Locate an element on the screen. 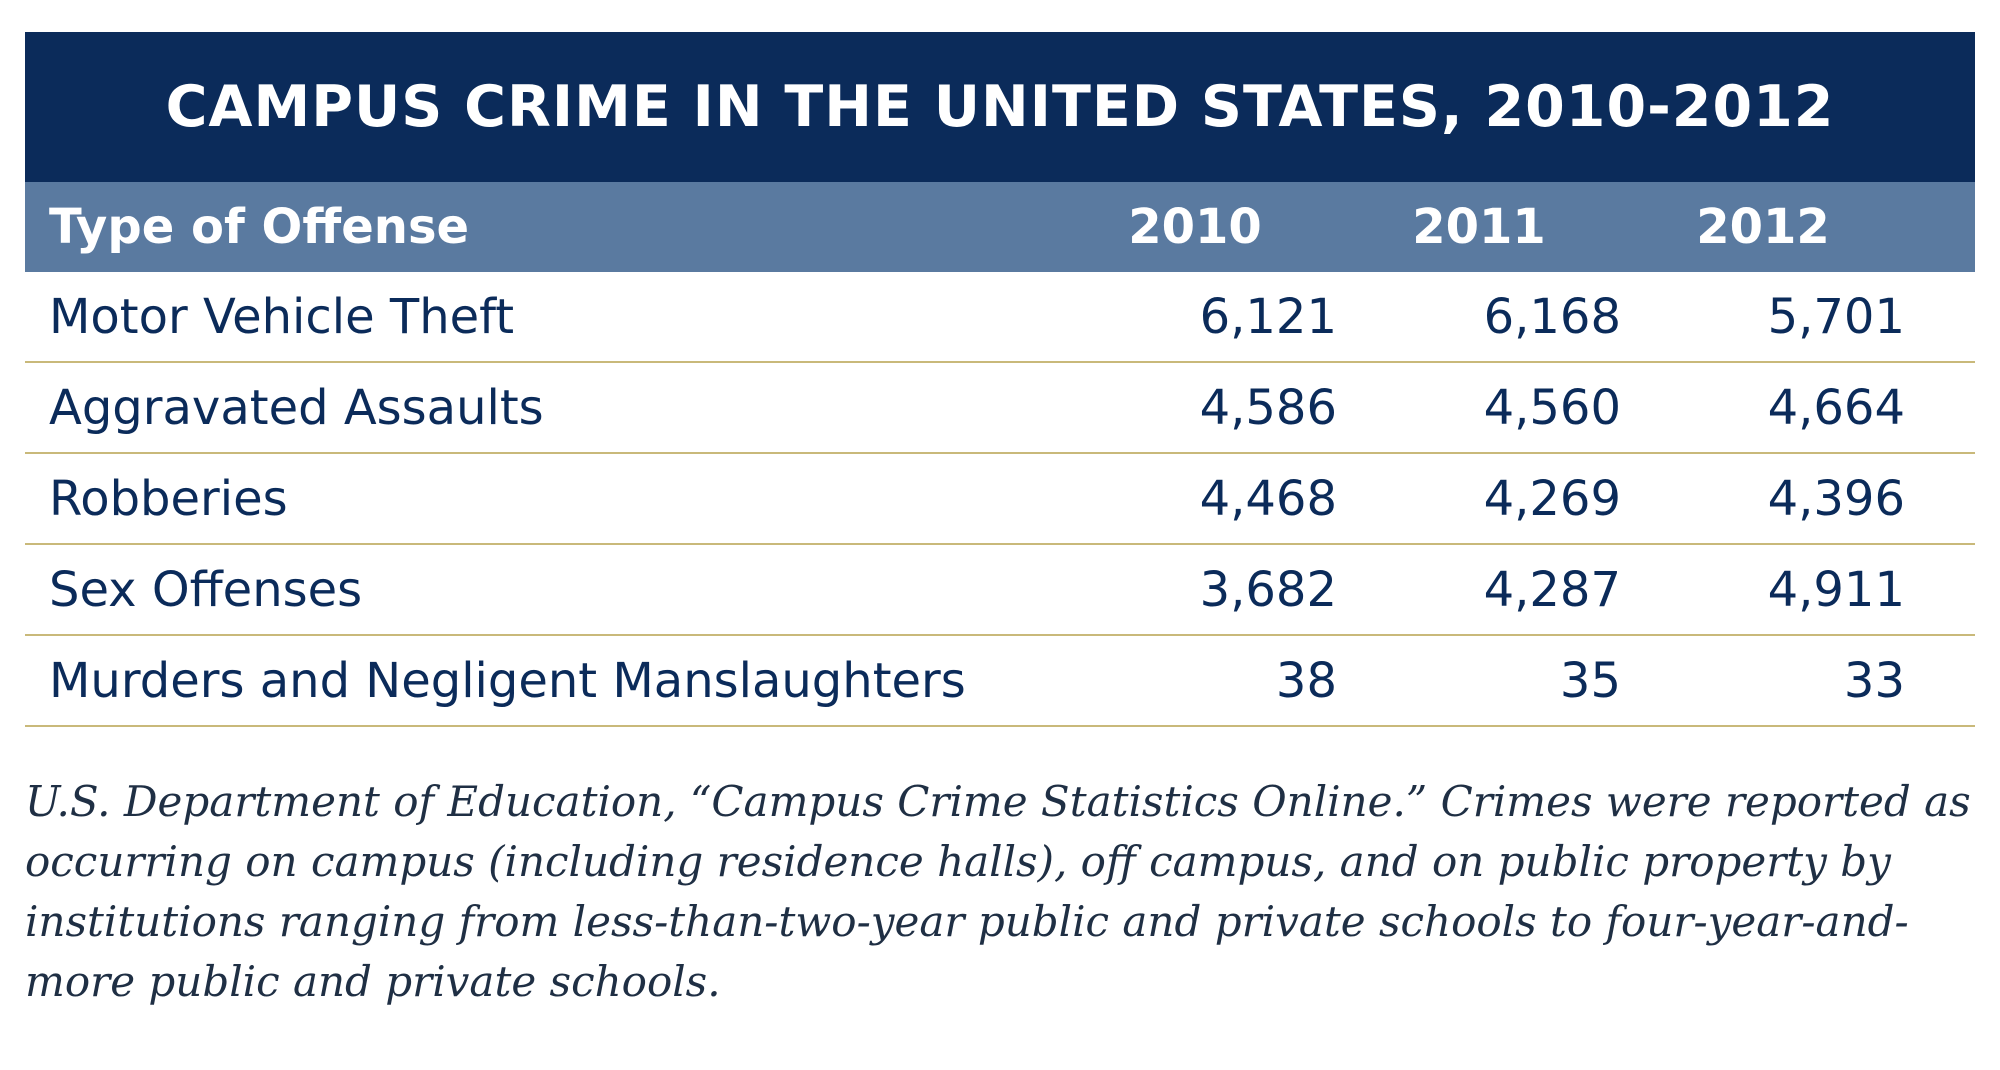  row-value-2012: 5,701 is located at coordinates (1836, 316).